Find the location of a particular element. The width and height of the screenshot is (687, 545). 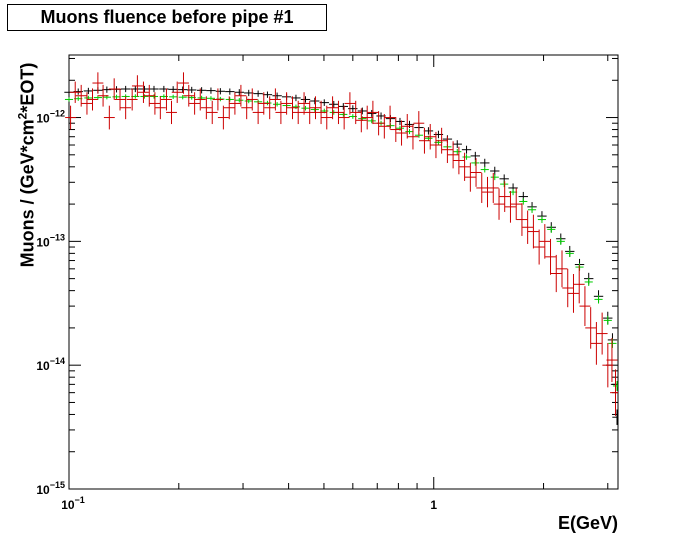

y-tick-label: 10−12 is located at coordinates (50, 117).